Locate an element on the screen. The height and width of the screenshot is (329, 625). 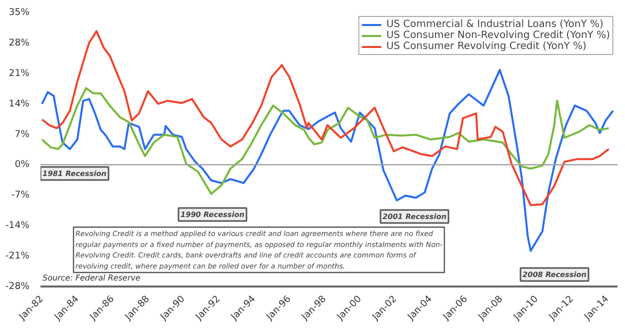
y-tick-label: -7% is located at coordinates (20, 195).